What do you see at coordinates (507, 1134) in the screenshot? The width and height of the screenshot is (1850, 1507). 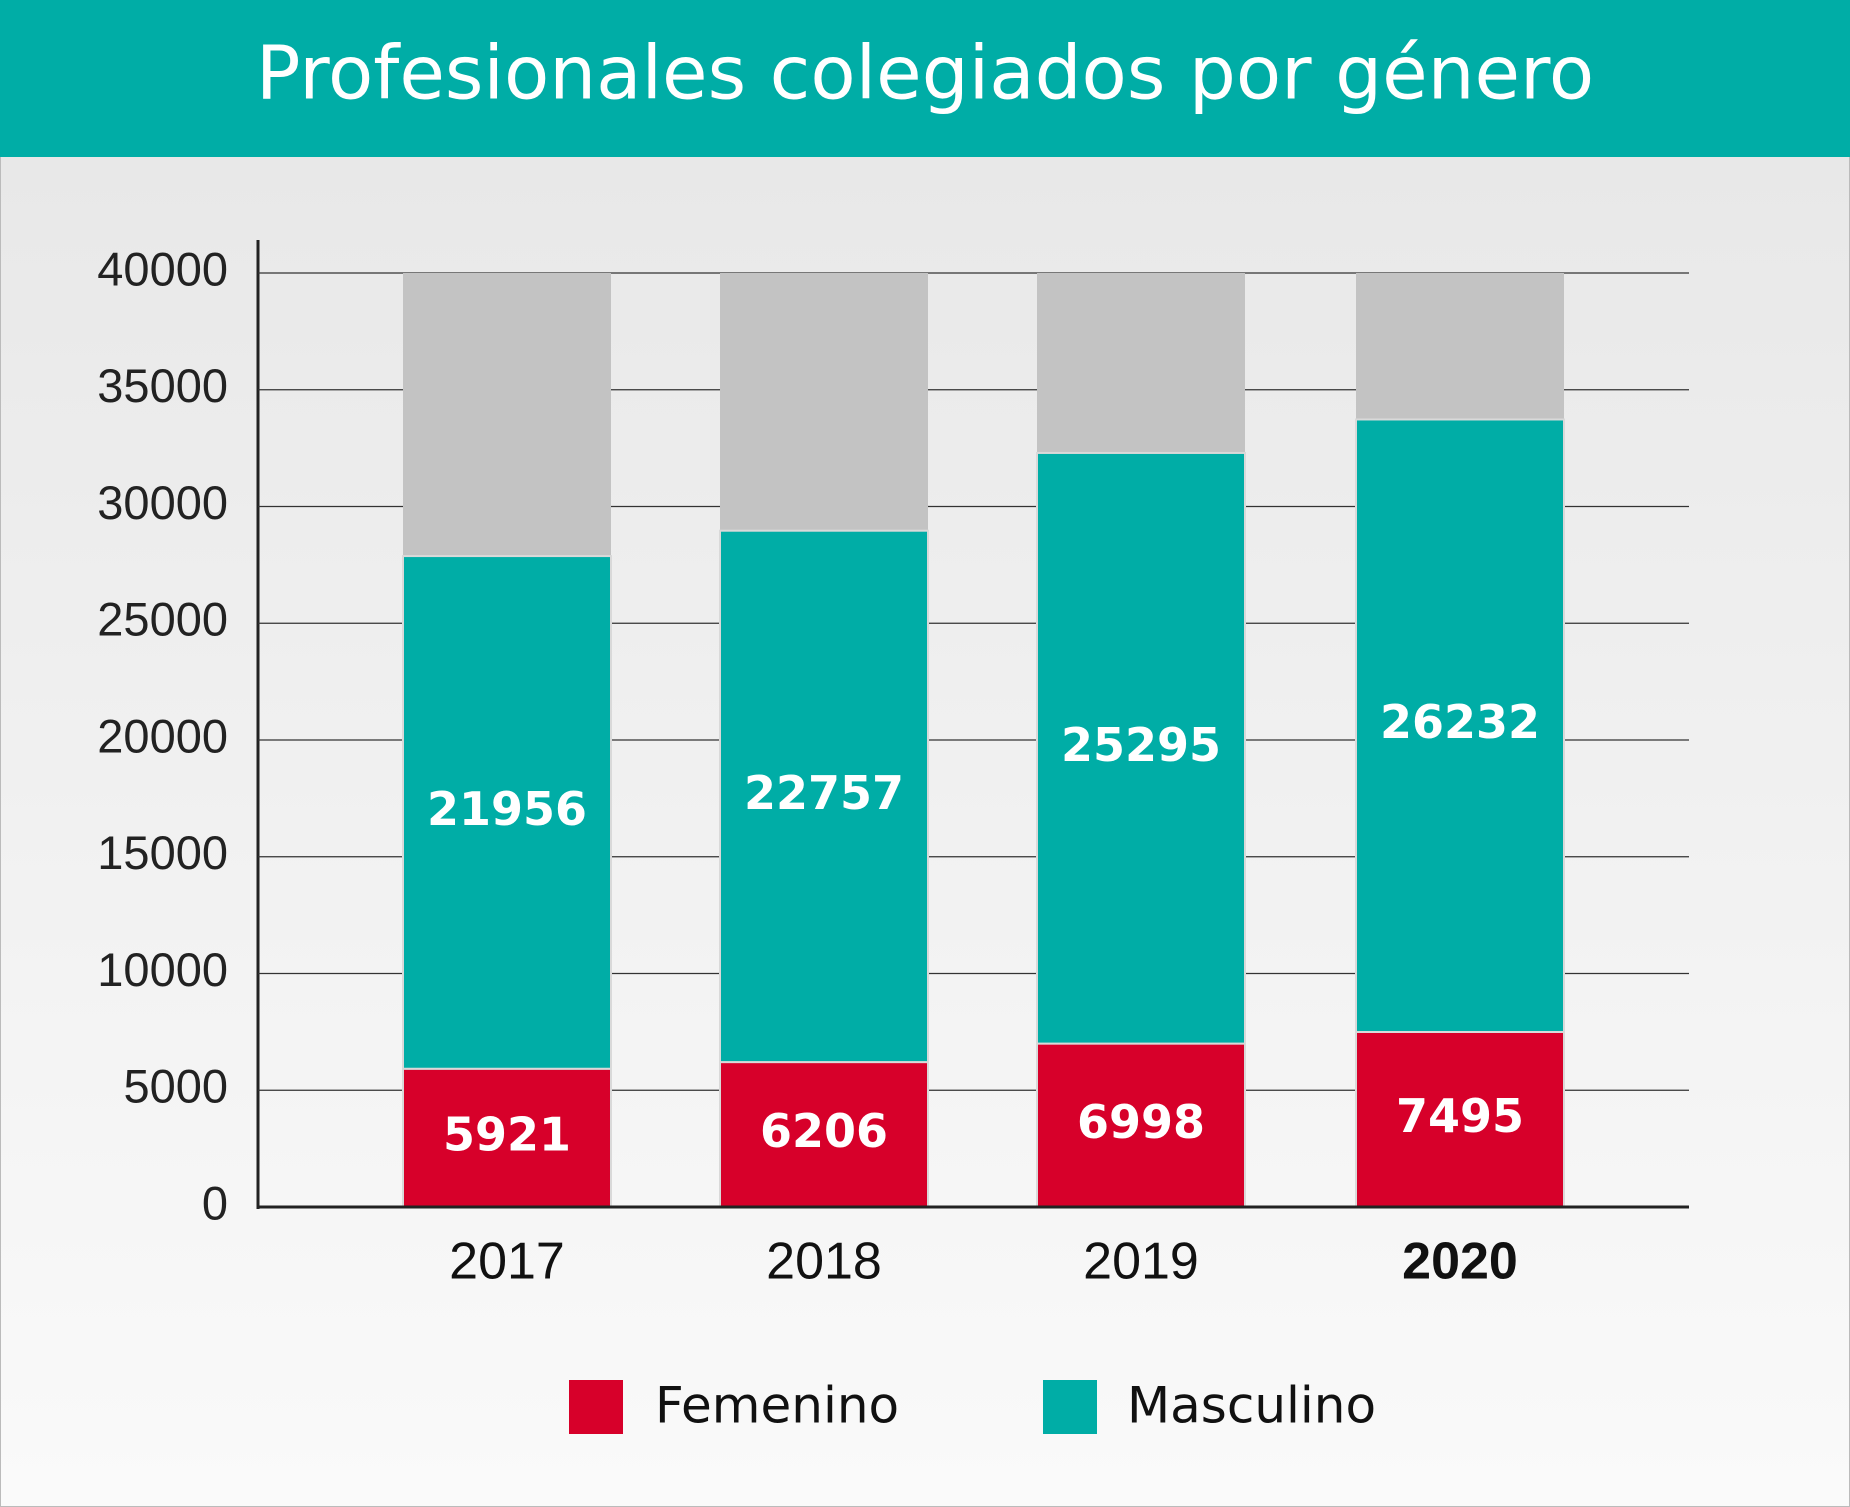 I see `data-label: 5921` at bounding box center [507, 1134].